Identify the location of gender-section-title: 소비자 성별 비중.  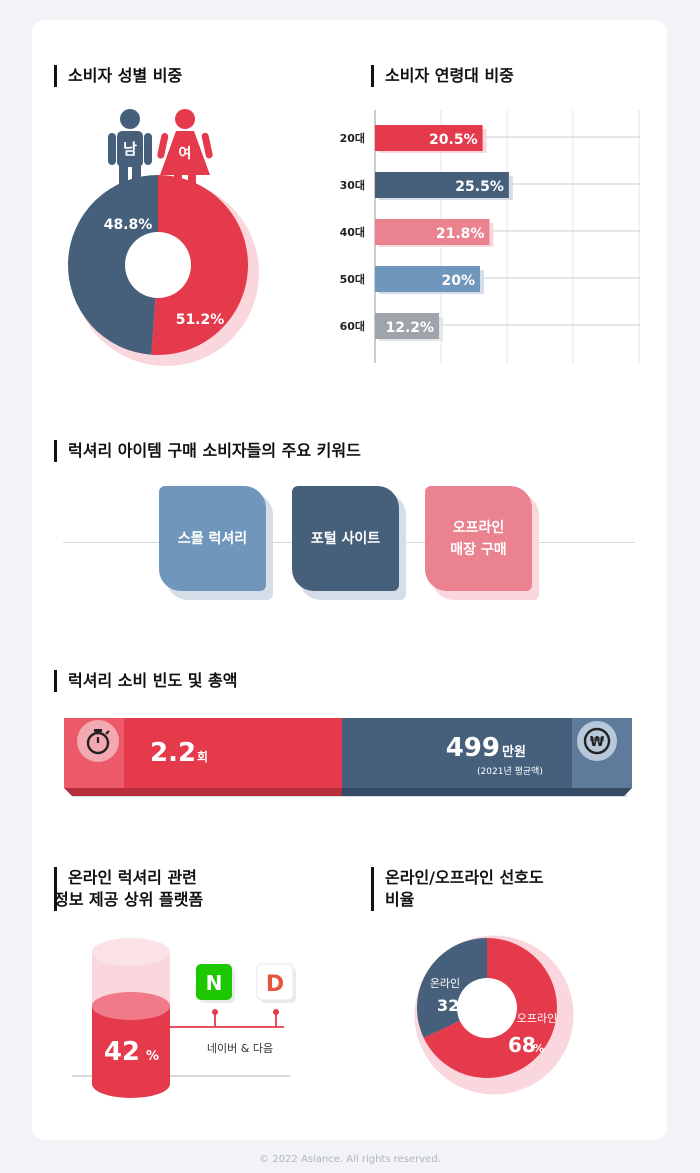
(118, 76).